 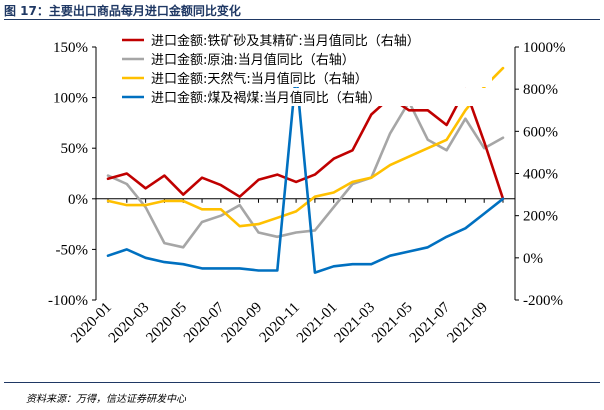 I want to click on left-tick-label: -100%, so click(x=68, y=301).